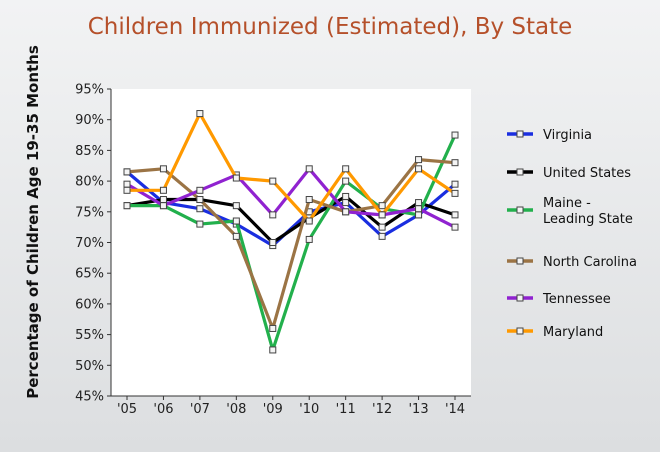 This screenshot has height=452, width=660. Describe the element at coordinates (89, 182) in the screenshot. I see `y-tick-label: 80%` at that location.